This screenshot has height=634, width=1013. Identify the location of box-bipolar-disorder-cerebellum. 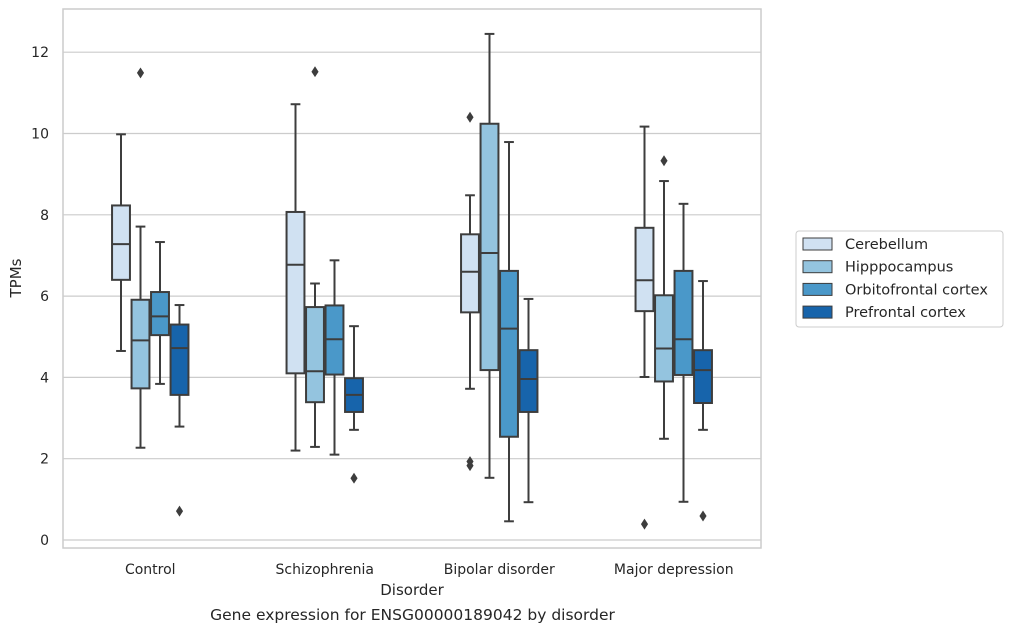
(470, 291).